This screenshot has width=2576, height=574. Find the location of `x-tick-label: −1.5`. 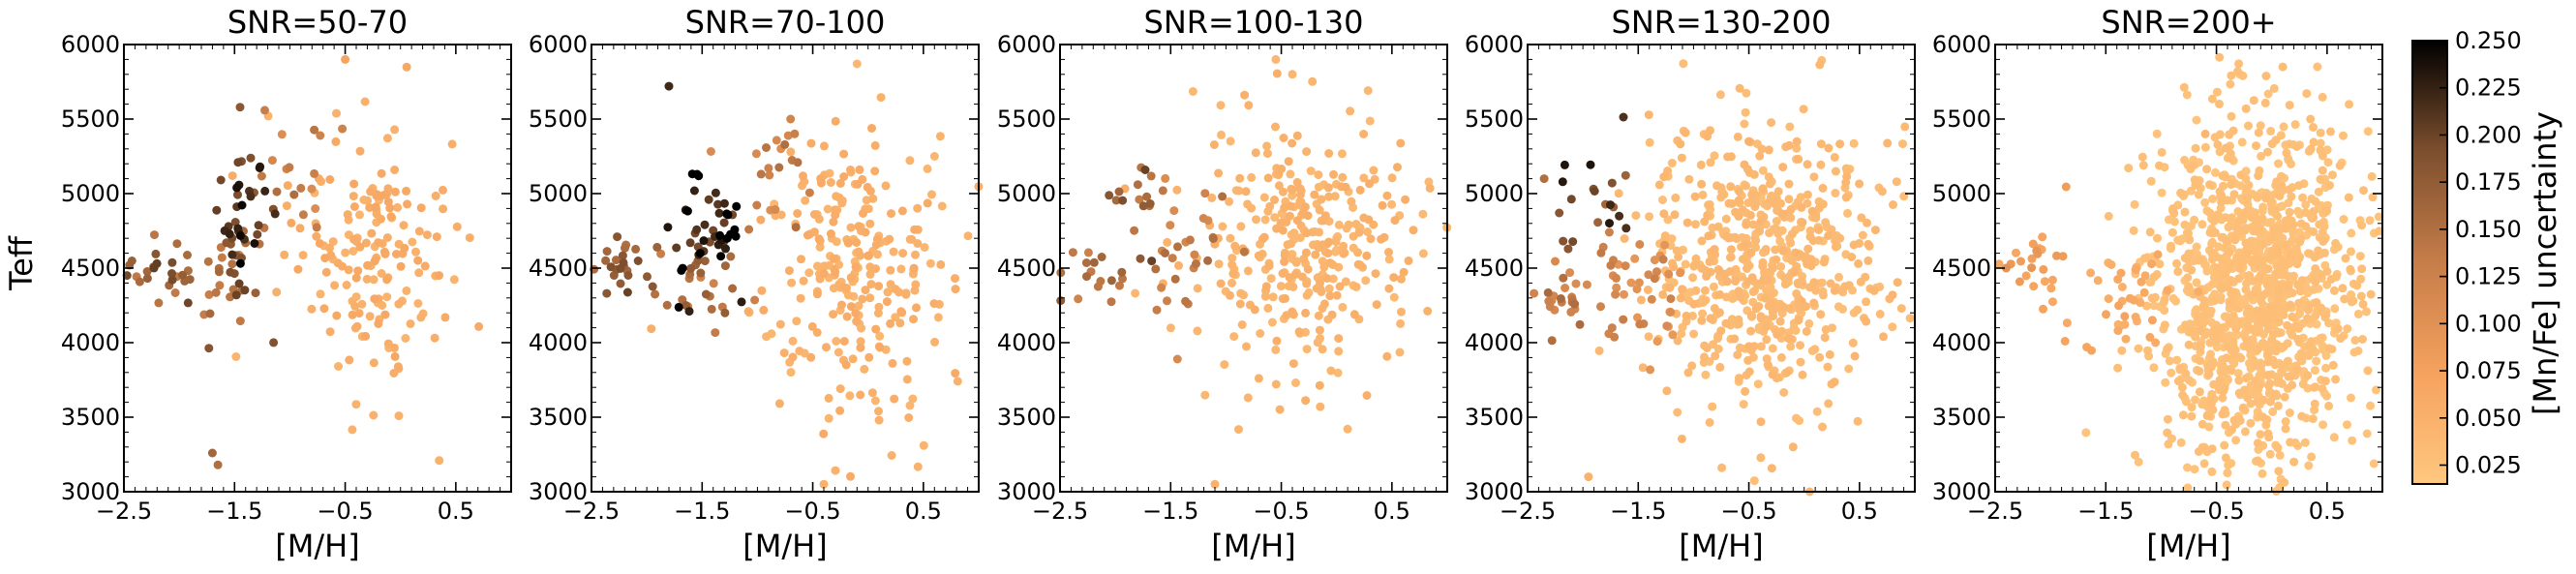

x-tick-label: −1.5 is located at coordinates (702, 511).